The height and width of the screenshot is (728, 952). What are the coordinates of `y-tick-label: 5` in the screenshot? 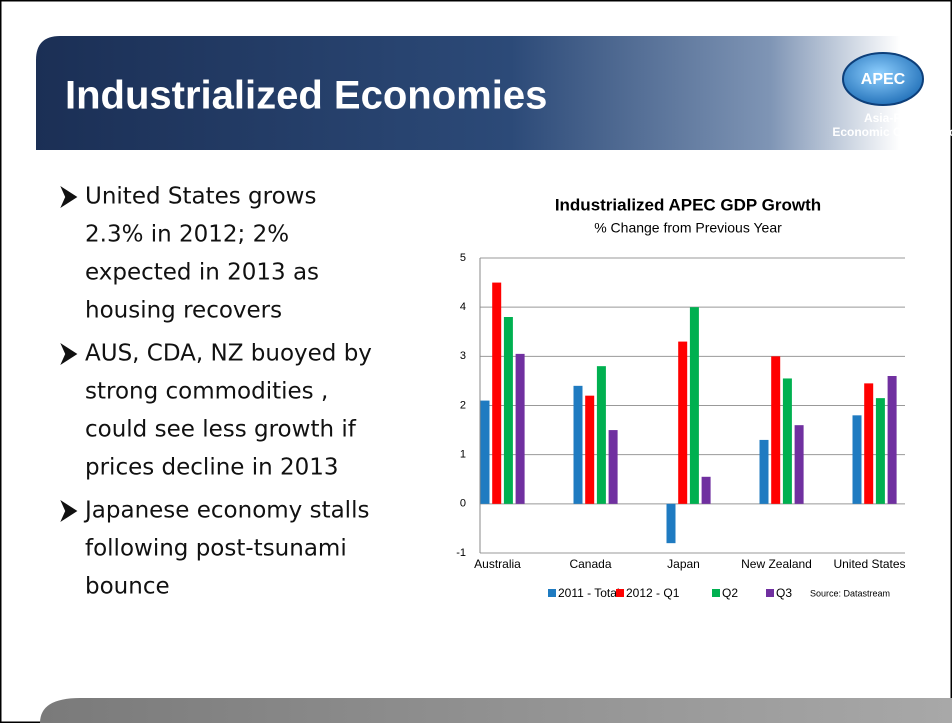 It's located at (463, 258).